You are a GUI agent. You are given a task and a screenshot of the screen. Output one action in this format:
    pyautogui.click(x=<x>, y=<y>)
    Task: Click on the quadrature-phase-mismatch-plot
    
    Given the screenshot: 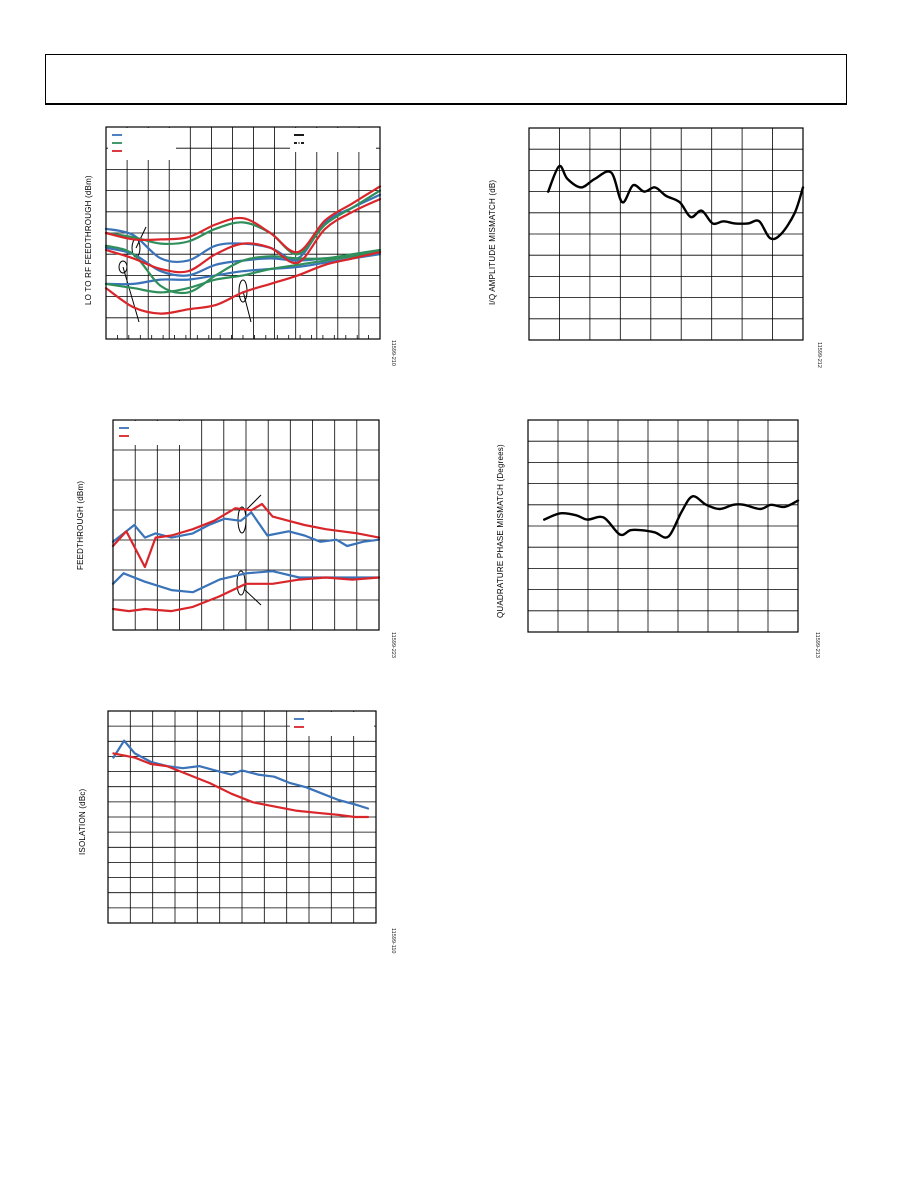 What is the action you would take?
    pyautogui.click(x=663, y=526)
    